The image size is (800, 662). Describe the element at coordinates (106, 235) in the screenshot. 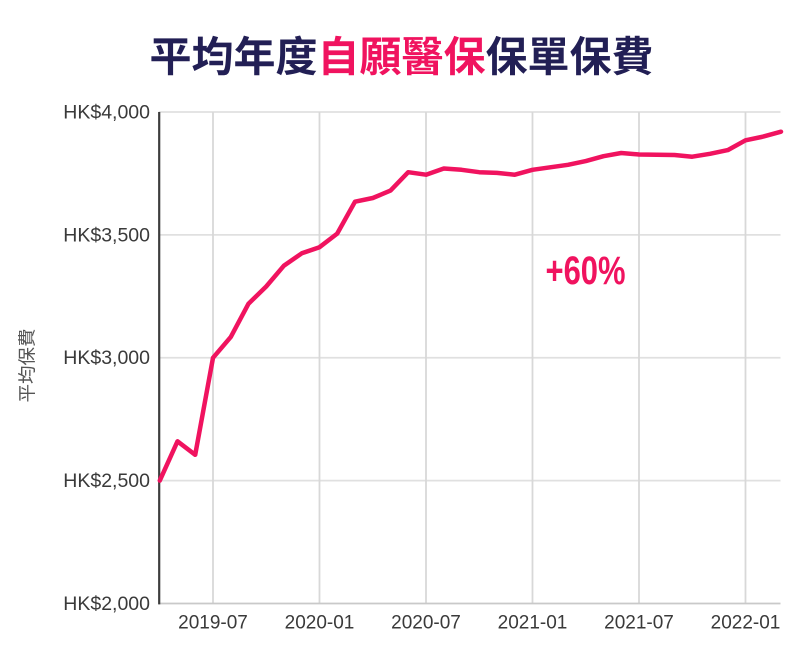

I see `svg-text: HK$3,500` at that location.